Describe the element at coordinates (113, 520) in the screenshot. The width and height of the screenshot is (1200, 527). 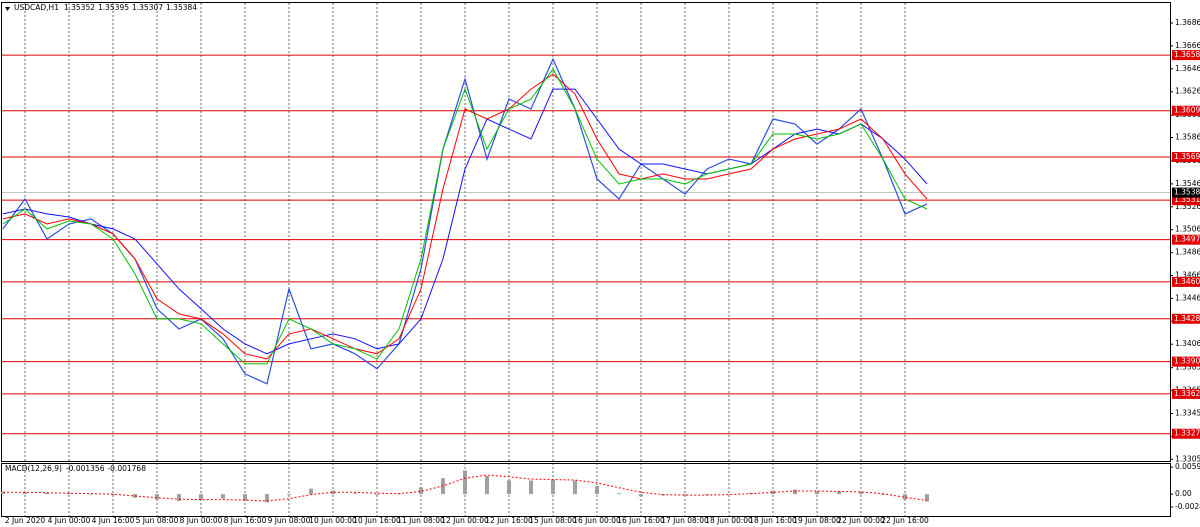
I see `x-tick-label: 4 Jun 16:00` at that location.